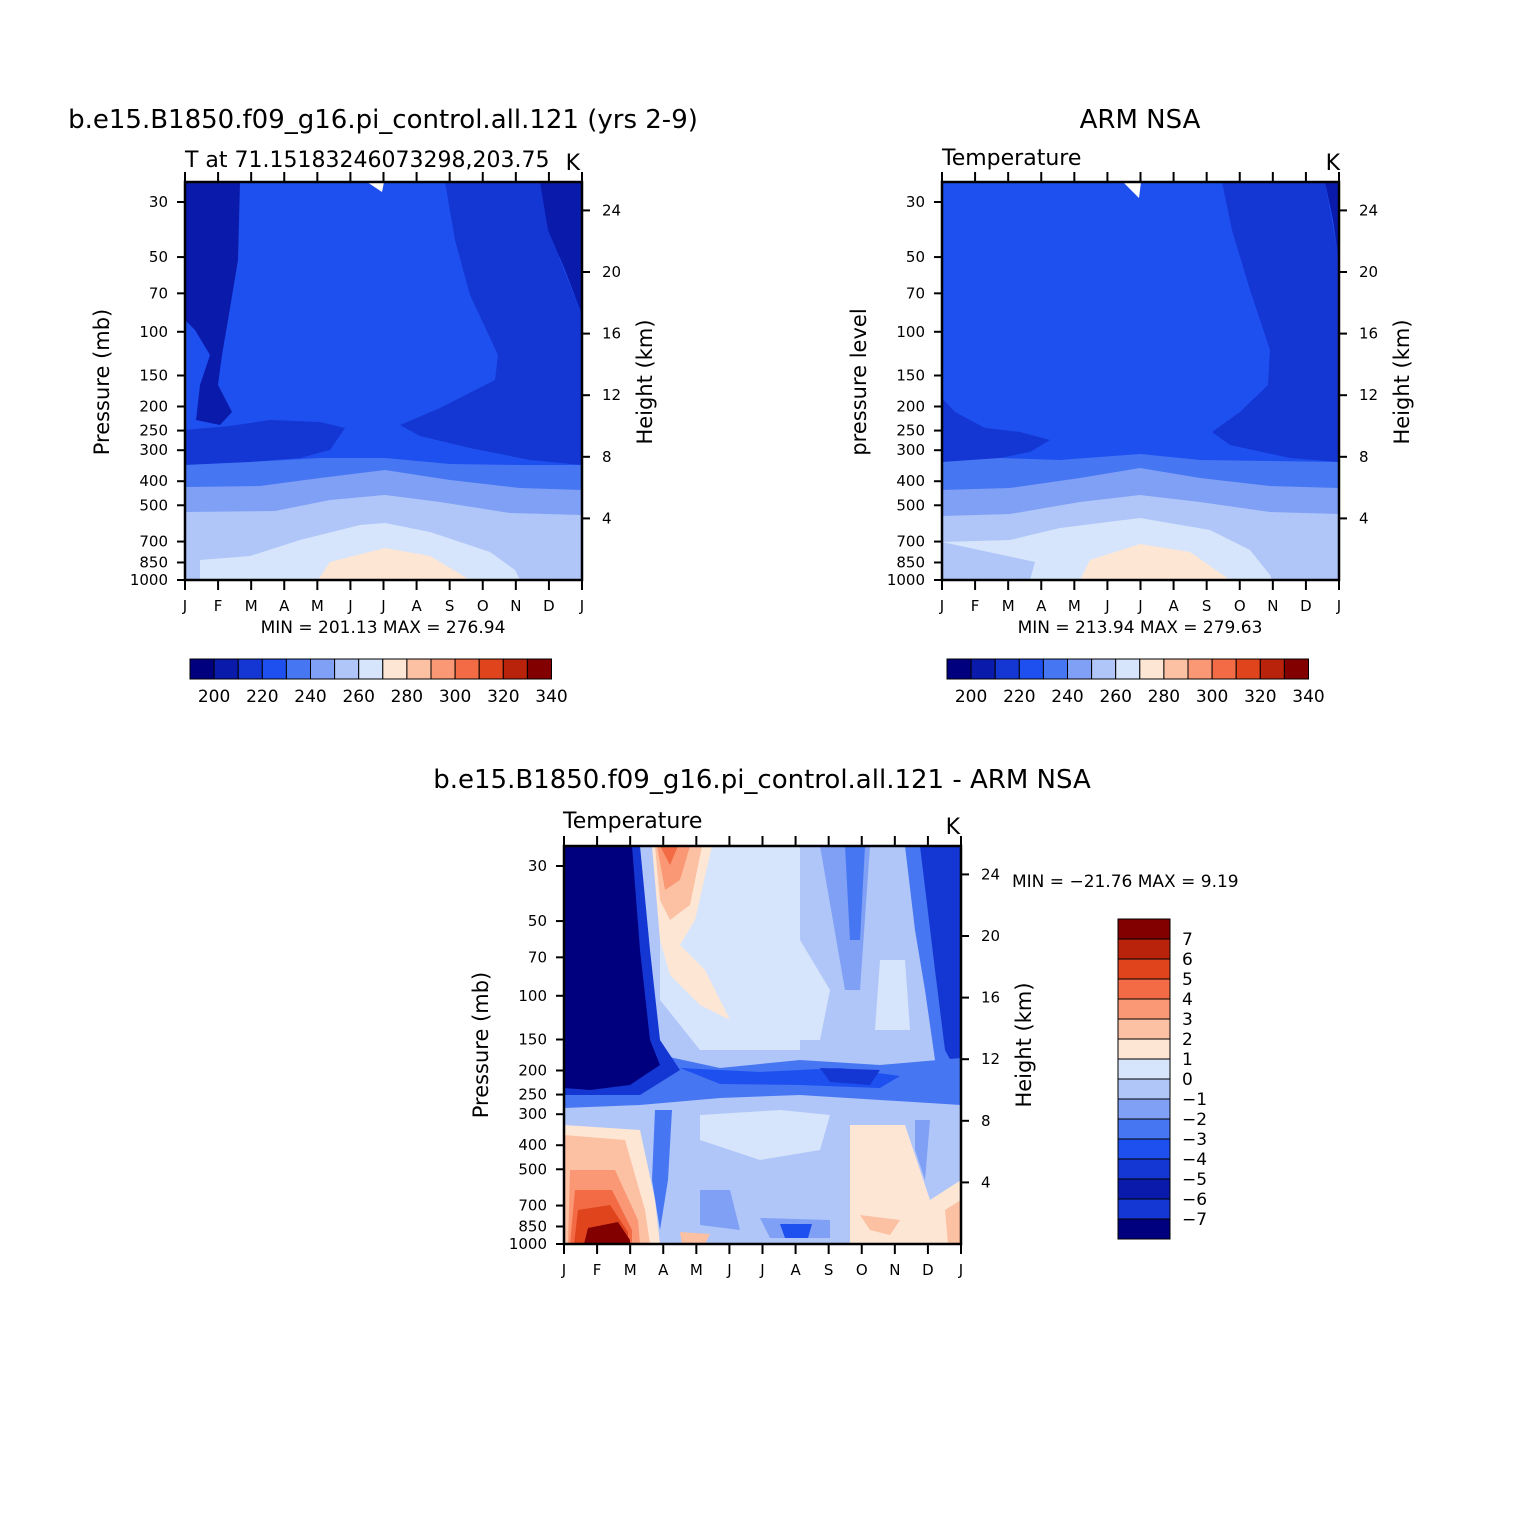 The image size is (1524, 1524). Describe the element at coordinates (358, 697) in the screenshot. I see `colorbar-label: 260` at that location.